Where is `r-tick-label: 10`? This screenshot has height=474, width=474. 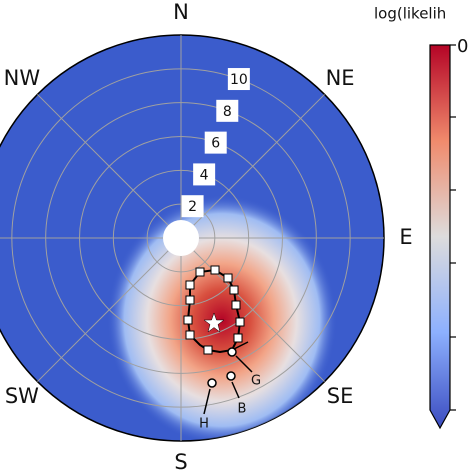 r-tick-label: 10 is located at coordinates (239, 80).